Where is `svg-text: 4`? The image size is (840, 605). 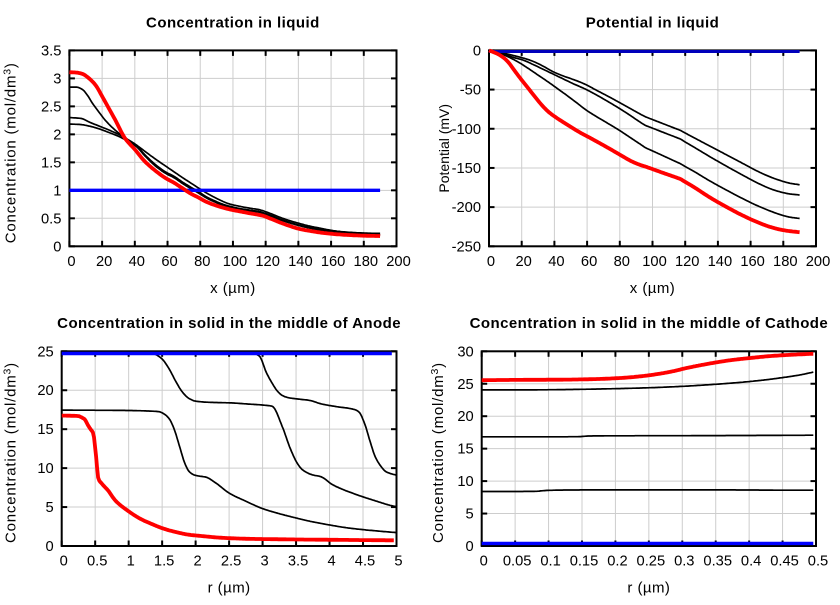
svg-text: 4 is located at coordinates (331, 562).